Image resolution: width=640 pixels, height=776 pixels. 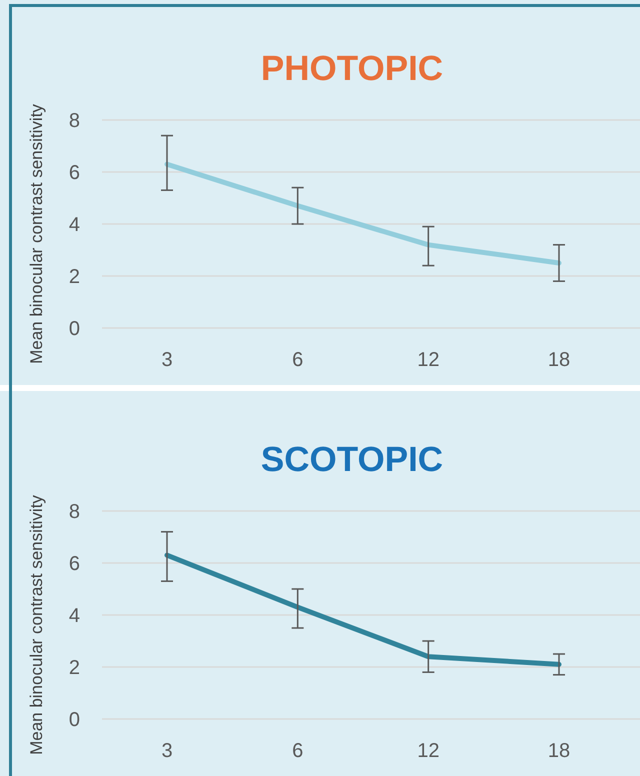 I want to click on chart-title: PHOTOPIC, so click(x=352, y=68).